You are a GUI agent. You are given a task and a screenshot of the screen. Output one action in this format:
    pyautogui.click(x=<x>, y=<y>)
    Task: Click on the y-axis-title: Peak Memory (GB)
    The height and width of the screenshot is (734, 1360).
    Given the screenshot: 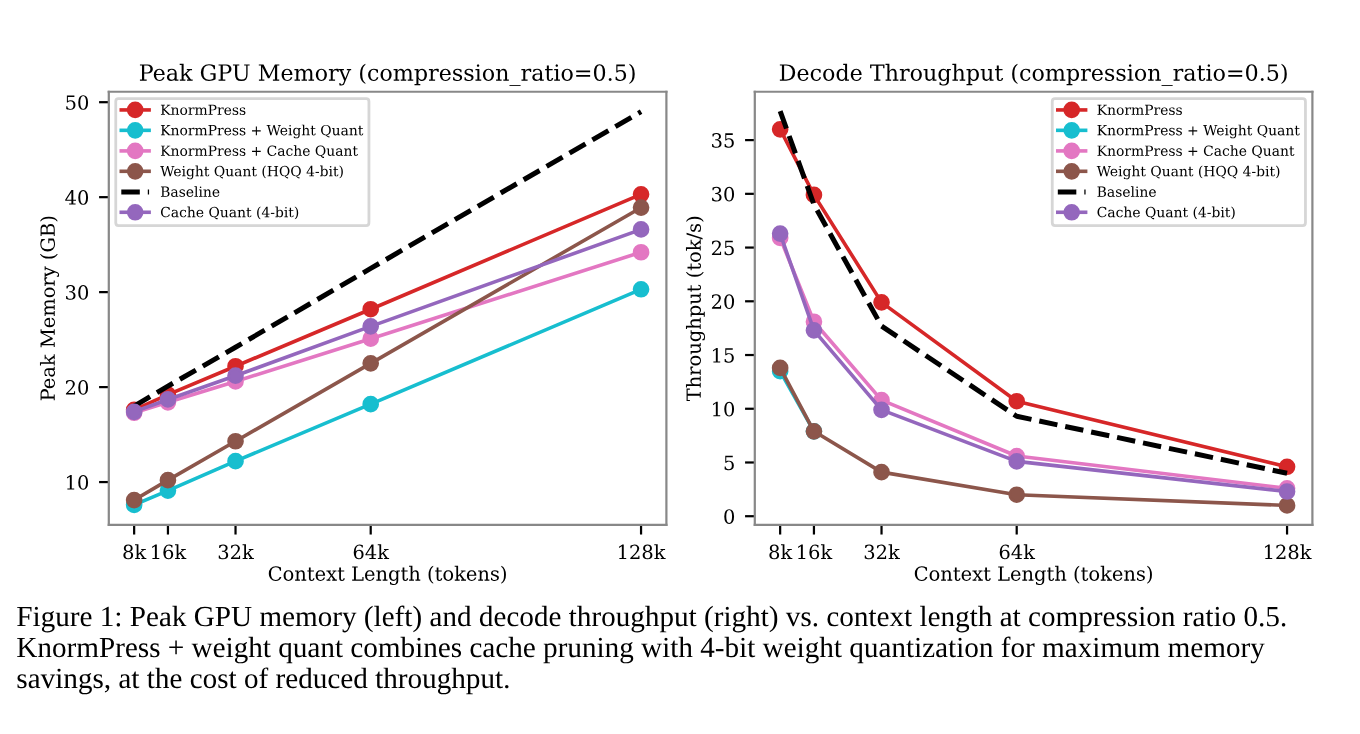 What is the action you would take?
    pyautogui.click(x=49, y=308)
    